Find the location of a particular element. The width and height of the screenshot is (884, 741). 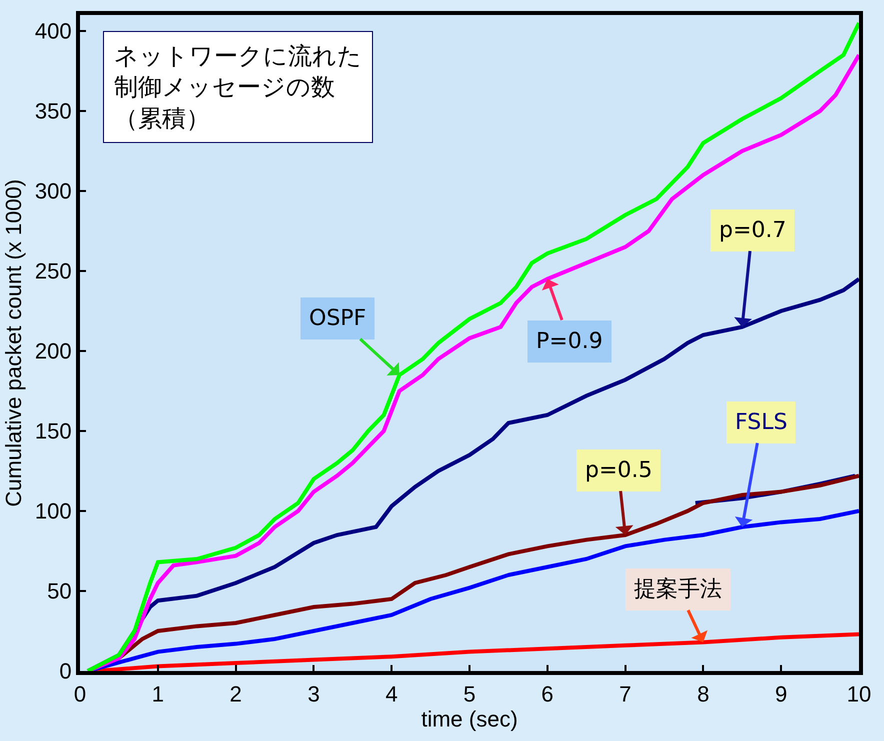

x-tick-label: 4 is located at coordinates (391, 693).